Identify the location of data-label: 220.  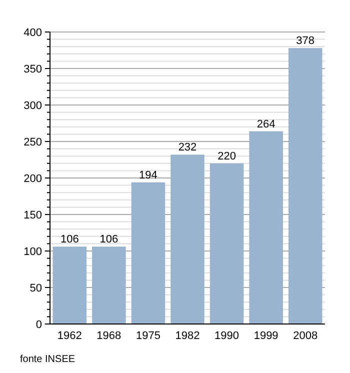
(227, 156).